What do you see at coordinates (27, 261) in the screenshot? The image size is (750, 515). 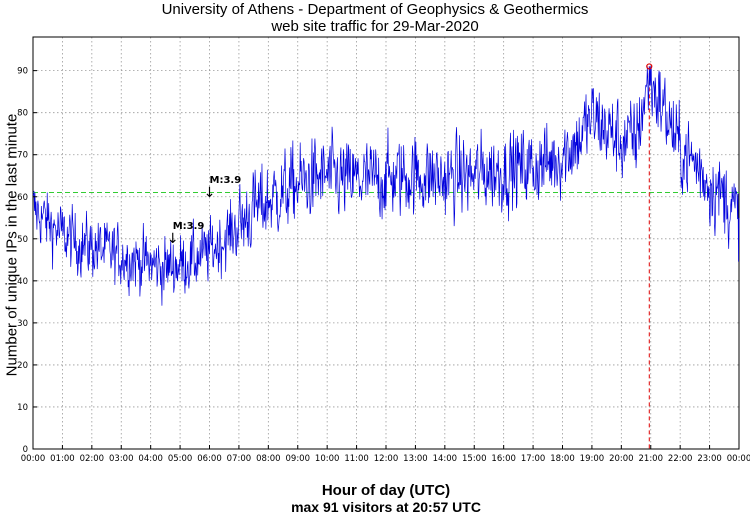 I see `y-axis-ticks: 0 10 20 30 40 50 60 70 80 90` at bounding box center [27, 261].